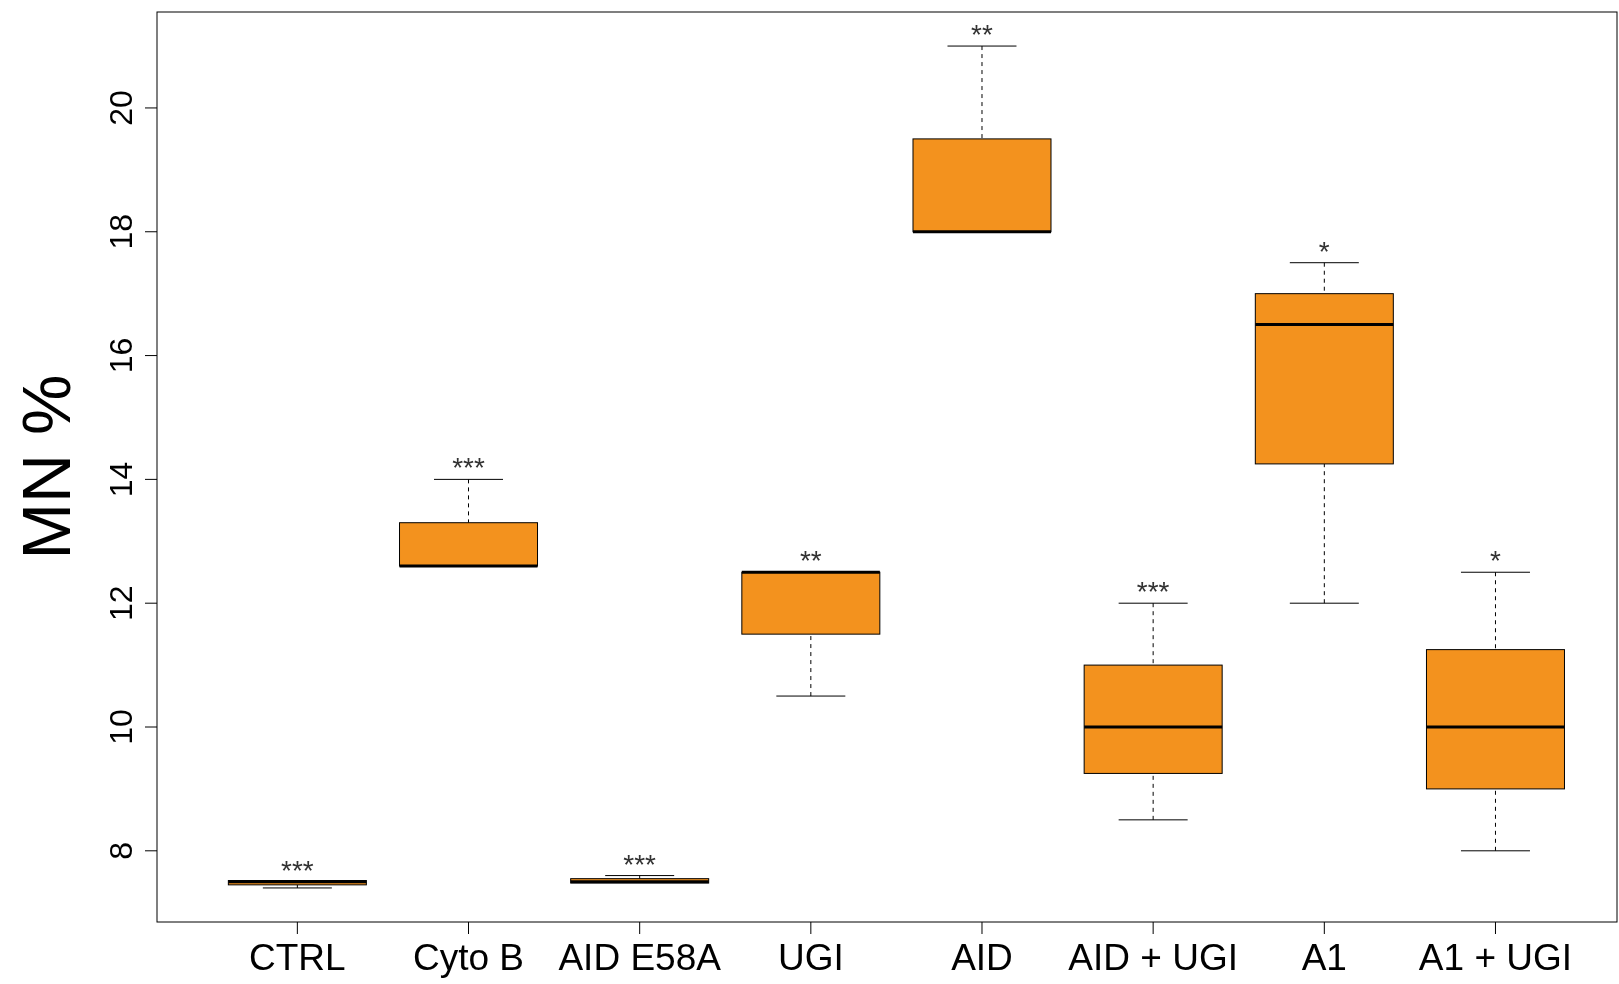 The image size is (1619, 984). I want to click on x-tick-label: CTRL, so click(297, 957).